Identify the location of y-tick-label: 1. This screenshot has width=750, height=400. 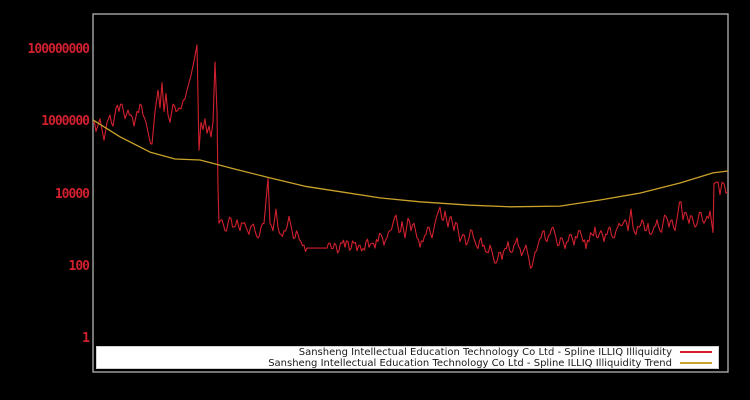
(86, 338).